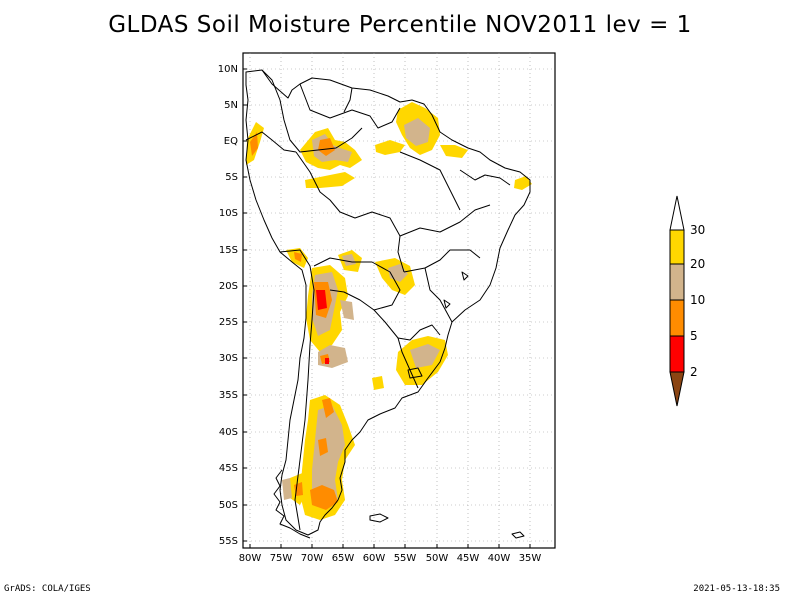 The height and width of the screenshot is (600, 800). What do you see at coordinates (697, 300) in the screenshot?
I see `legend-label: 10` at bounding box center [697, 300].